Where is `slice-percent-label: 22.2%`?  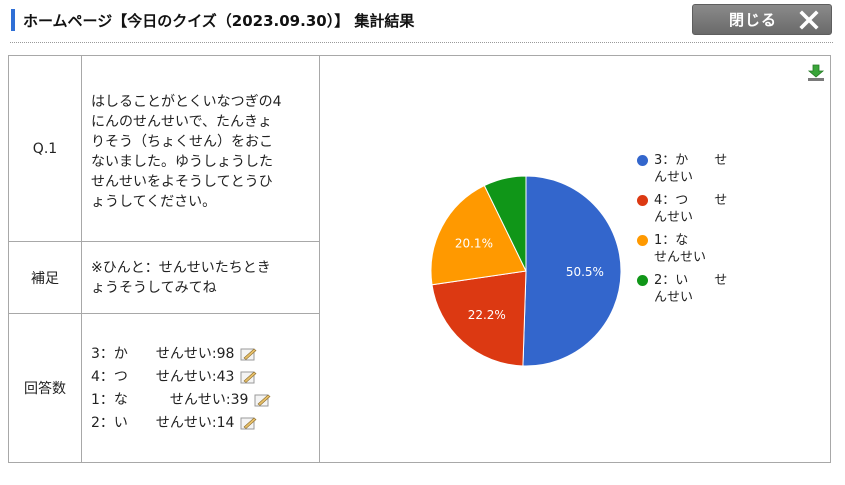
slice-percent-label: 22.2% is located at coordinates (487, 315).